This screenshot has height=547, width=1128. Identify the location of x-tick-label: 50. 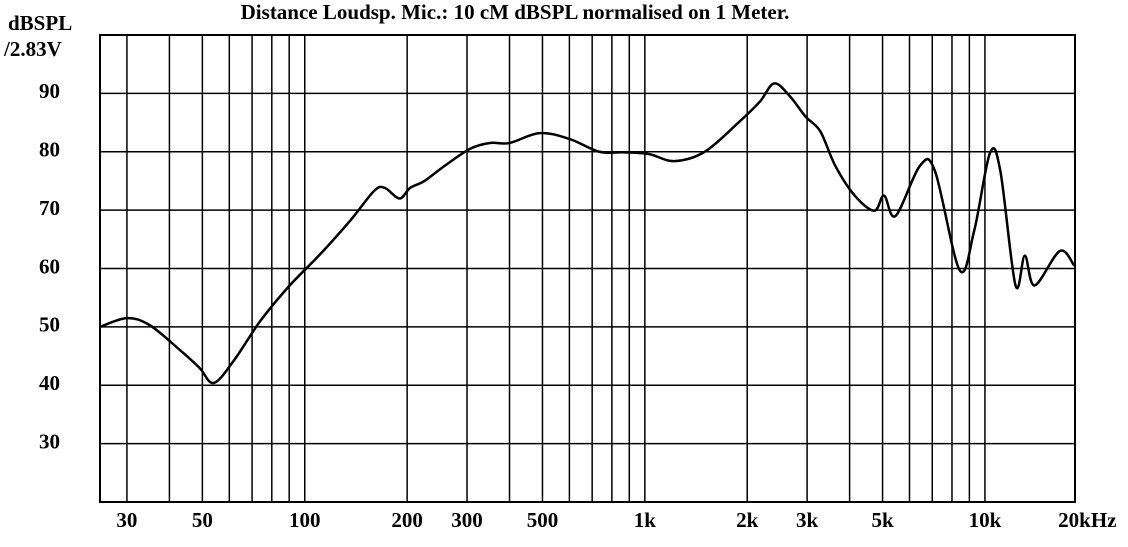
(202, 520).